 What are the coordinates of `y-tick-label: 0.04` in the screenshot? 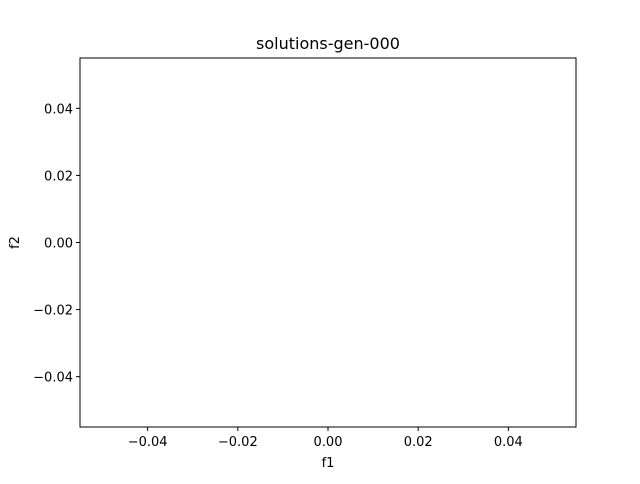 It's located at (58, 109).